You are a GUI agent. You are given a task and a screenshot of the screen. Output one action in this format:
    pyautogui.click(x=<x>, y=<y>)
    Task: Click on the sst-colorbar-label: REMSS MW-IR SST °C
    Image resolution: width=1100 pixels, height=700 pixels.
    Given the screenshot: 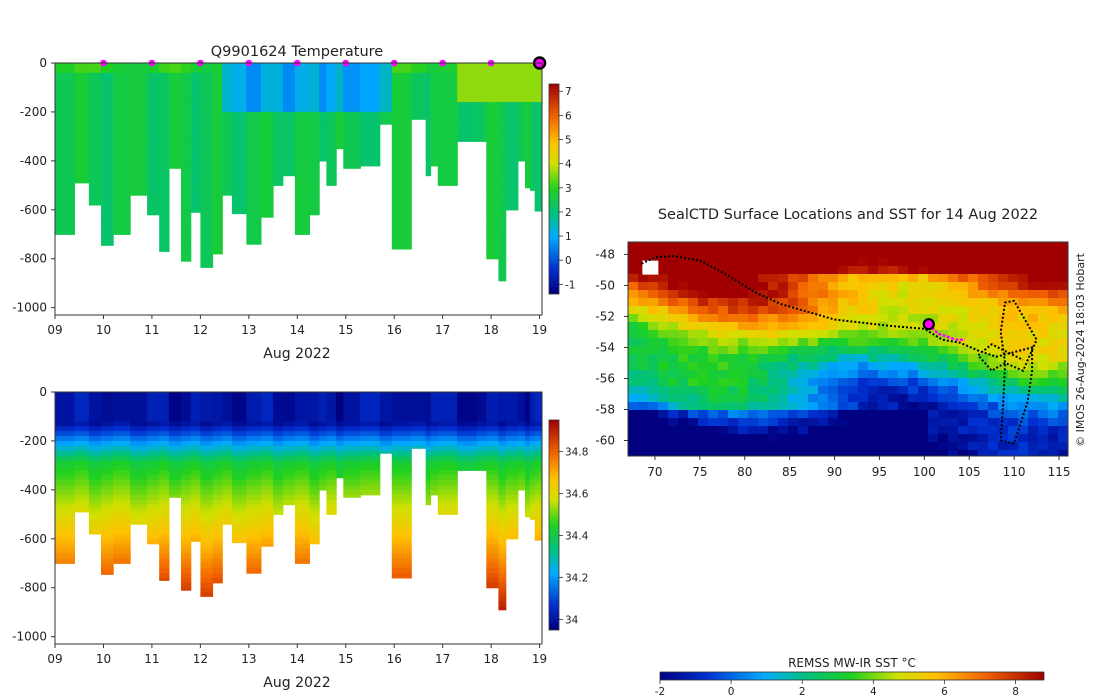 What is the action you would take?
    pyautogui.click(x=852, y=663)
    